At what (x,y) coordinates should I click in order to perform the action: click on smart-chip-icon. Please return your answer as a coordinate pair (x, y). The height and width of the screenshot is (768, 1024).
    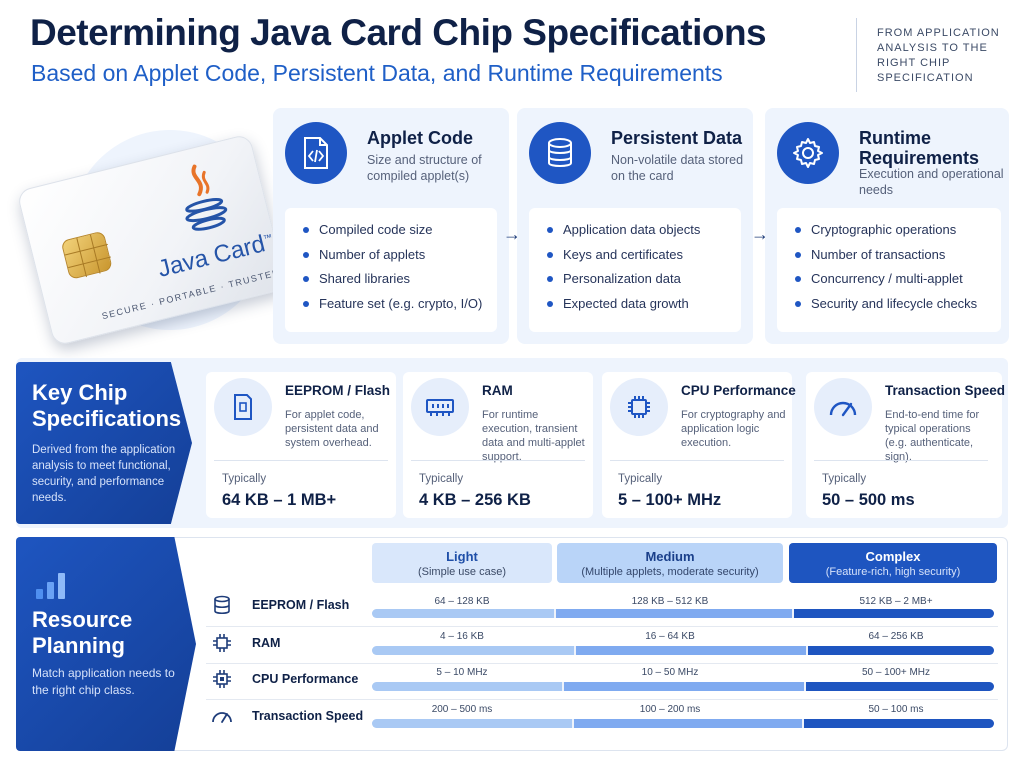
    Looking at the image, I should click on (86, 255).